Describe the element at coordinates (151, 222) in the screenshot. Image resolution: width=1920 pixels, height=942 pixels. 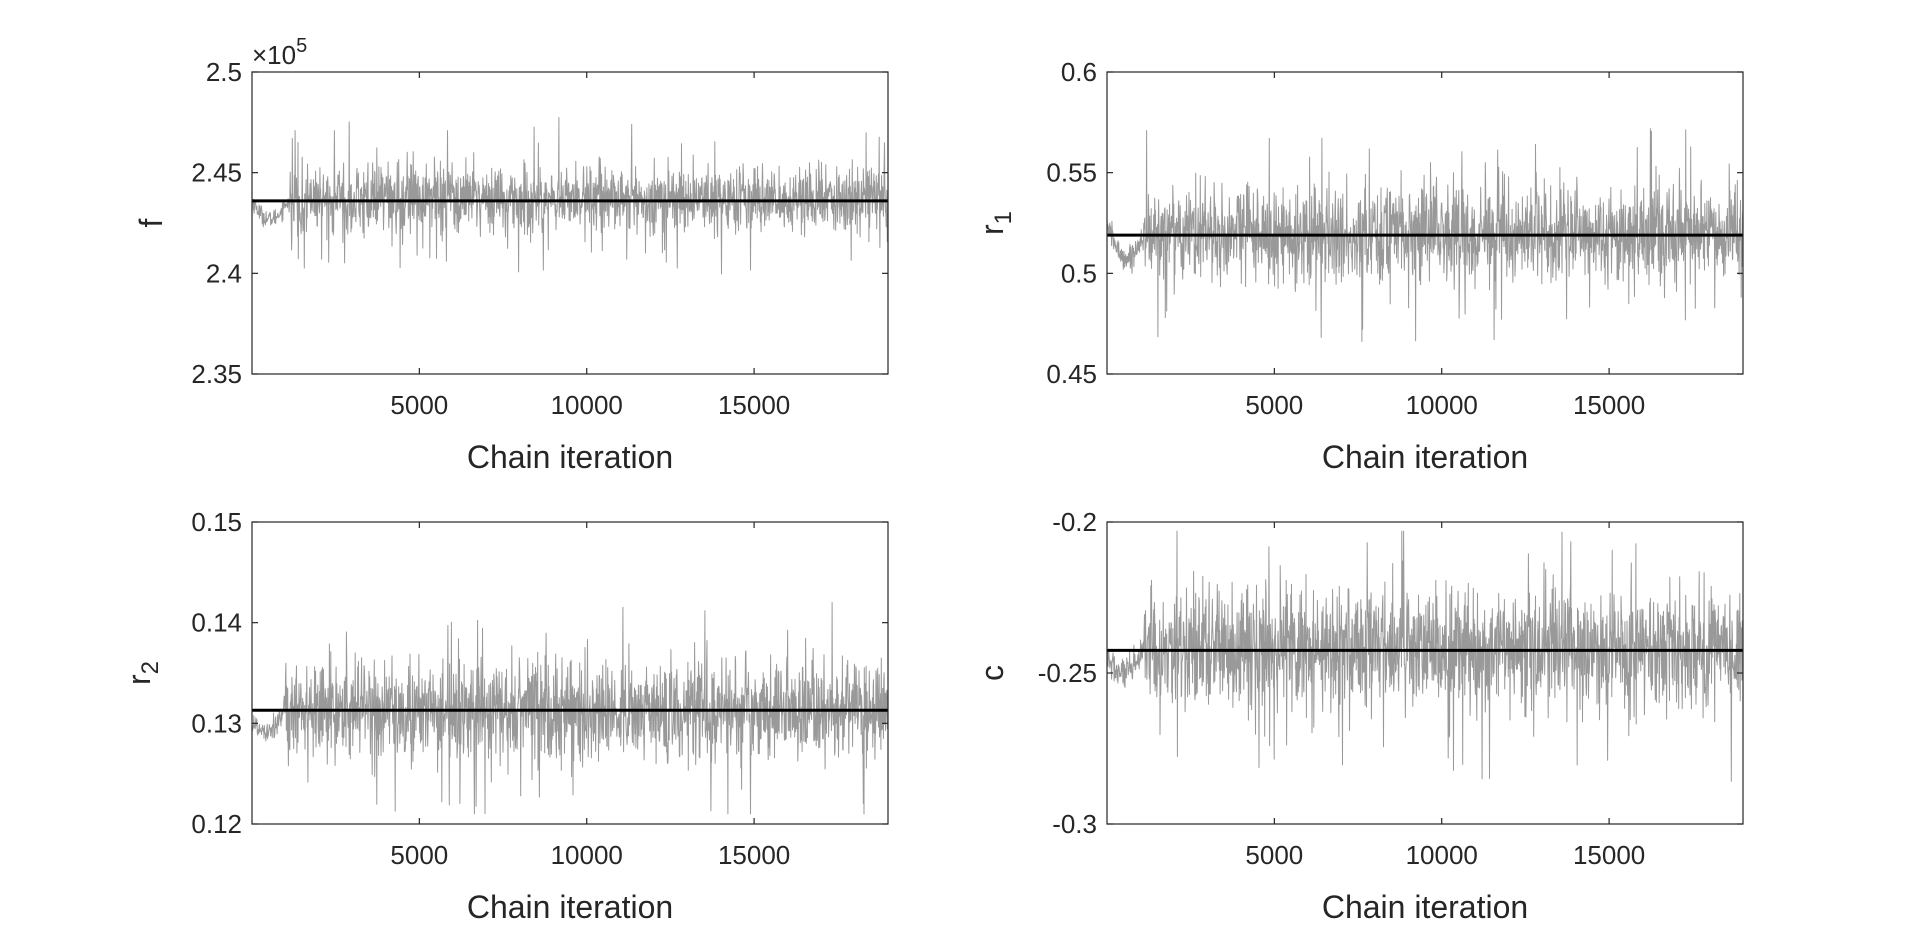
I see `y-axis-label: f` at that location.